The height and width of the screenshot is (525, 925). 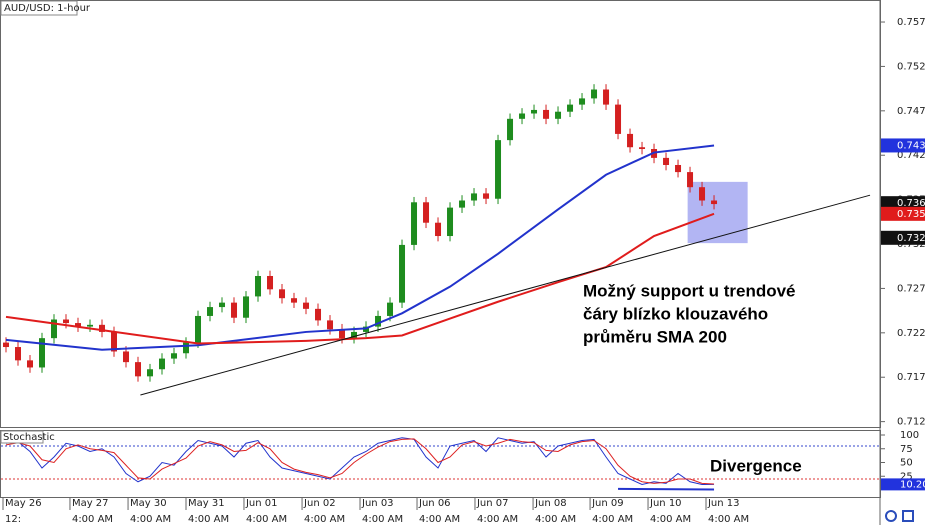 What do you see at coordinates (13, 519) in the screenshot?
I see `x-tick-time: 12:` at bounding box center [13, 519].